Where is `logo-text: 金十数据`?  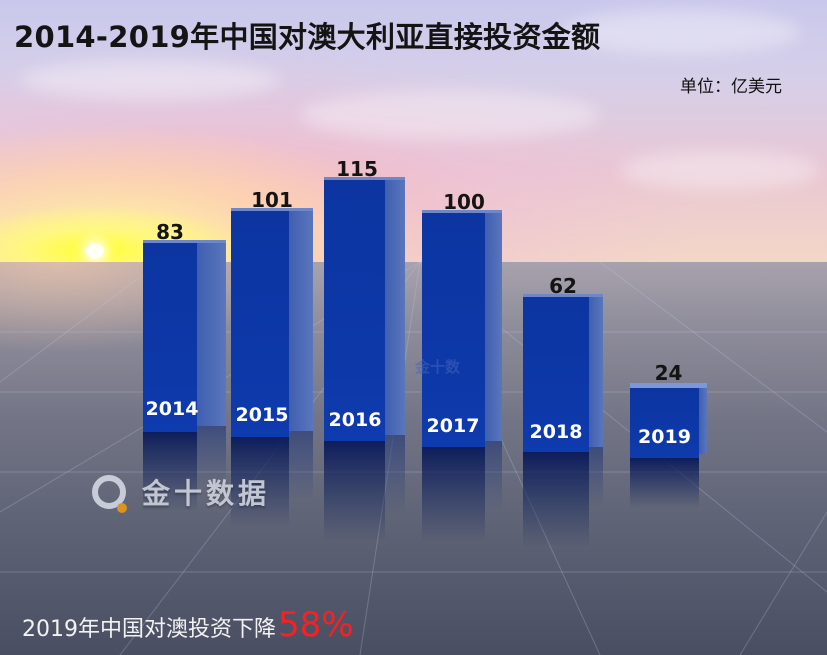
logo-text: 金十数据 is located at coordinates (206, 493).